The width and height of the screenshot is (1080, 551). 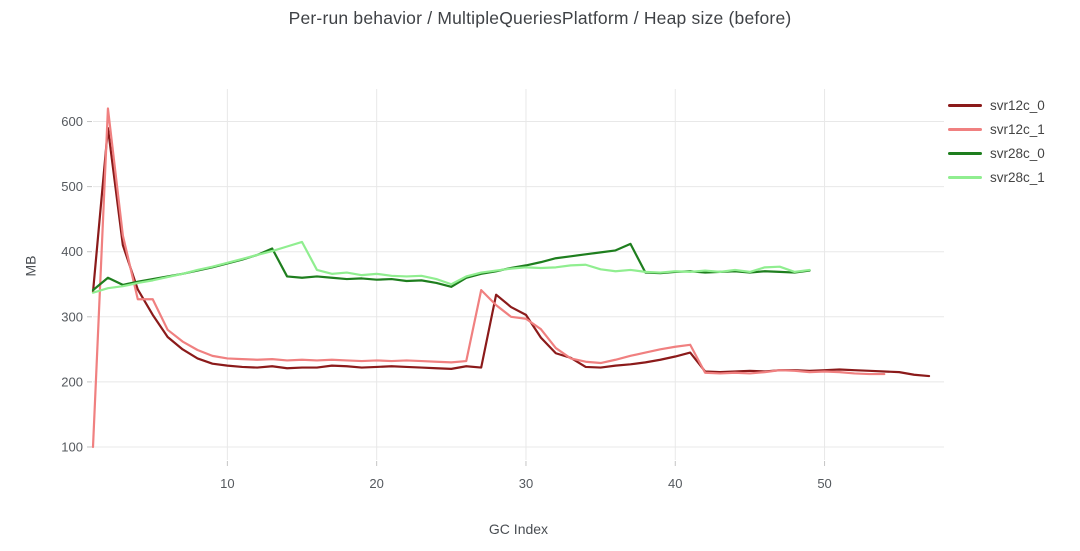 I want to click on legend-item-svr28c_1: svr28c_1, so click(x=996, y=177).